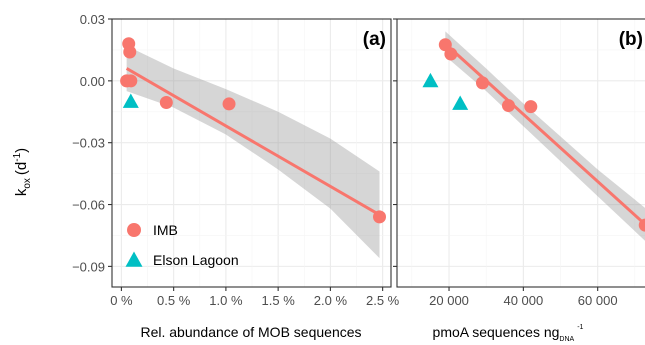 This screenshot has height=345, width=645. Describe the element at coordinates (279, 300) in the screenshot. I see `pa-x-tick-label: 1.5 %` at that location.